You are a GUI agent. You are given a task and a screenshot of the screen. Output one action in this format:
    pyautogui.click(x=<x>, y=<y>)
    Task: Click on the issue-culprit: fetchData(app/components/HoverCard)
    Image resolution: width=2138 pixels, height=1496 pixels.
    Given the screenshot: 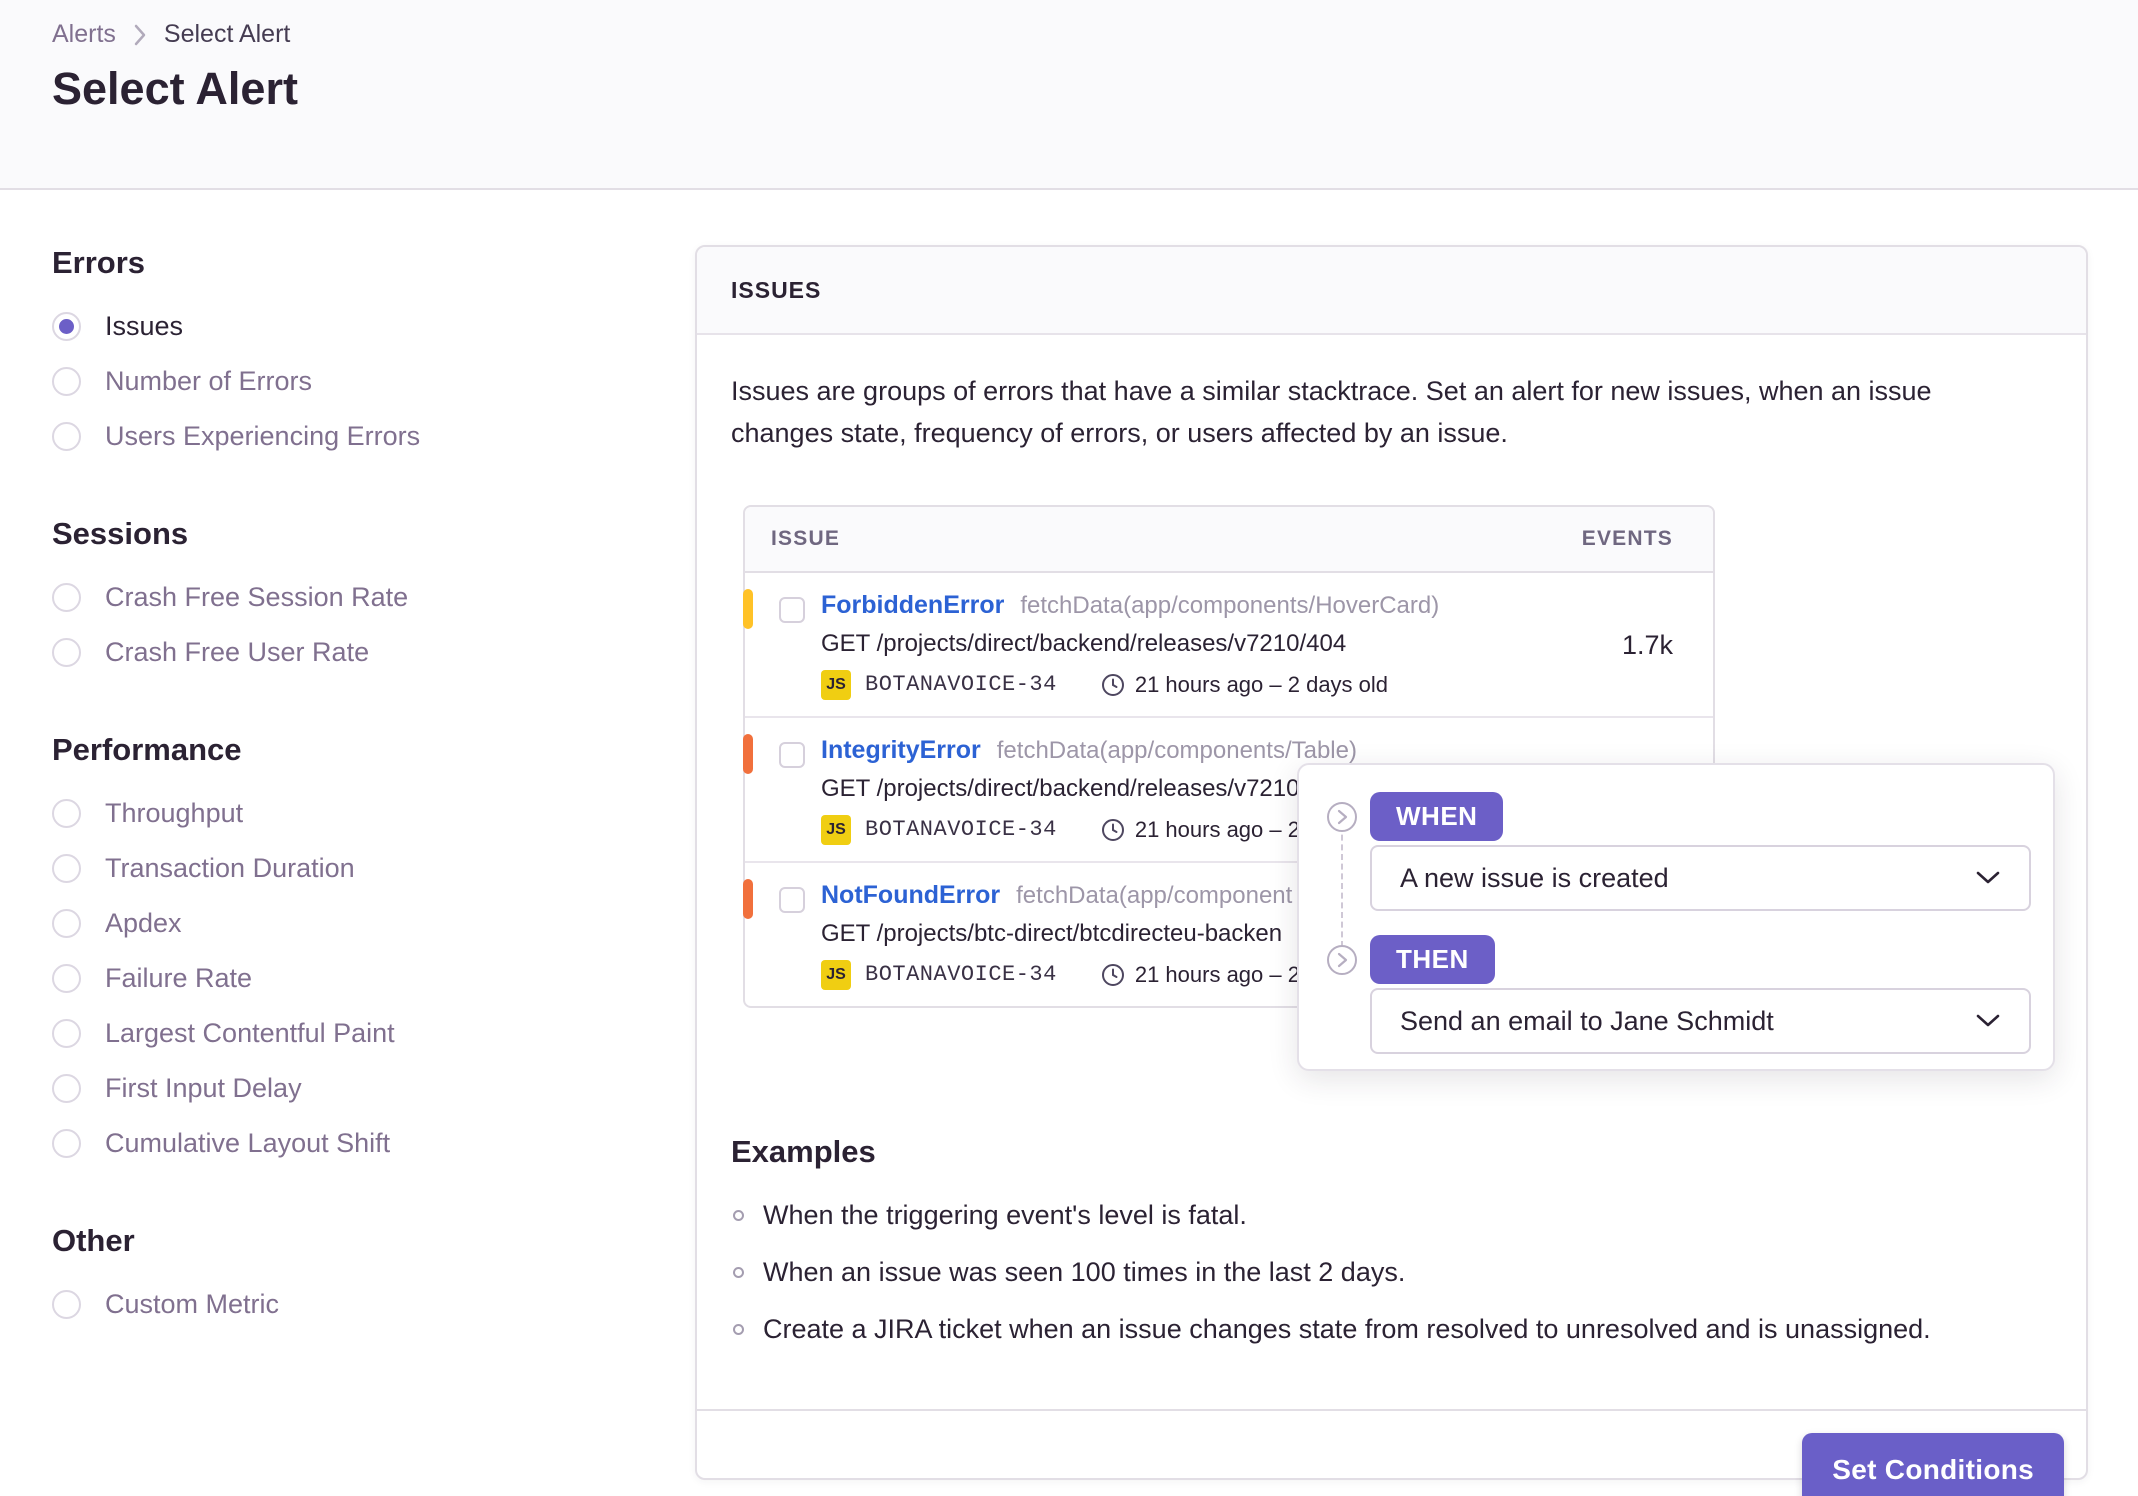 What is the action you would take?
    pyautogui.click(x=1230, y=605)
    